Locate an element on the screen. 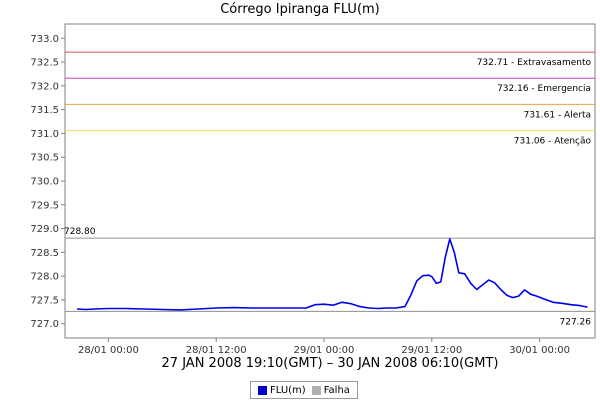 The height and width of the screenshot is (400, 600). y-tick-label: 731.0 is located at coordinates (44, 134).